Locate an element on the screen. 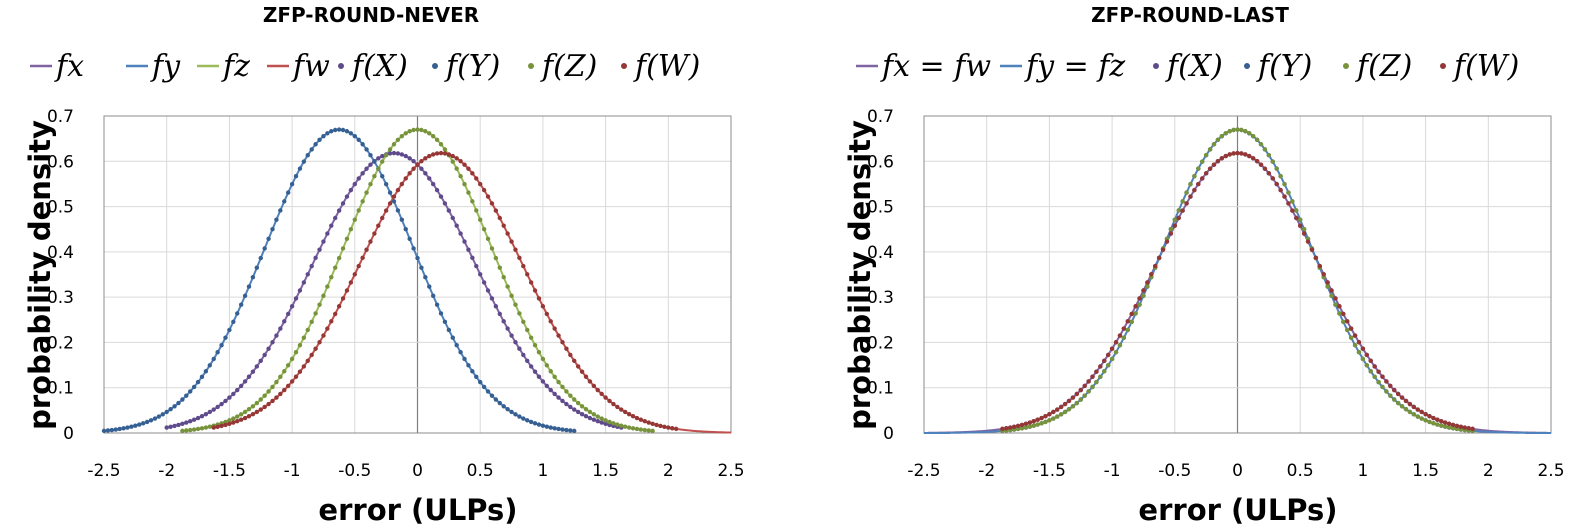  legend-item: f(X) is located at coordinates (373, 66).